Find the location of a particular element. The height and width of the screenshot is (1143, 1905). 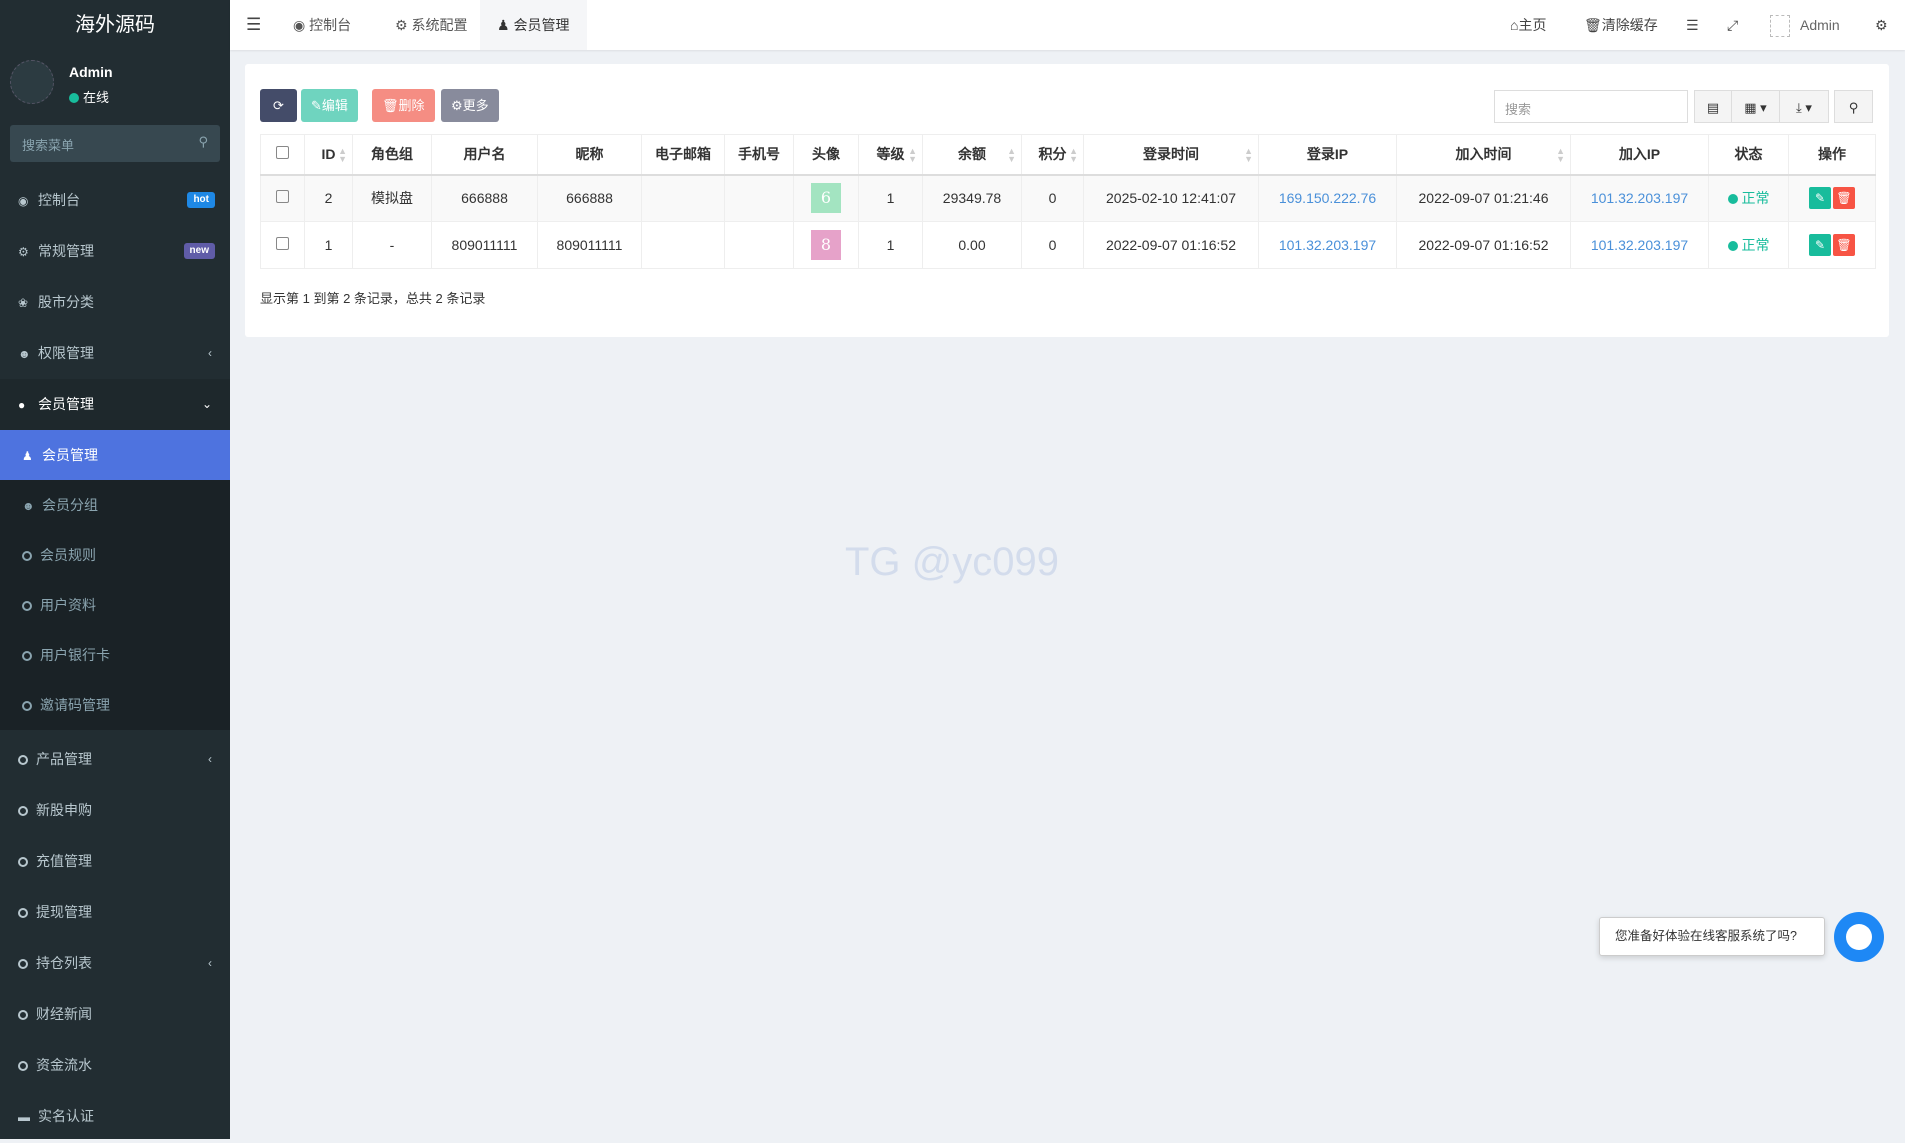

export-dropdown-icon: ⤓ ▾ is located at coordinates (1804, 106).